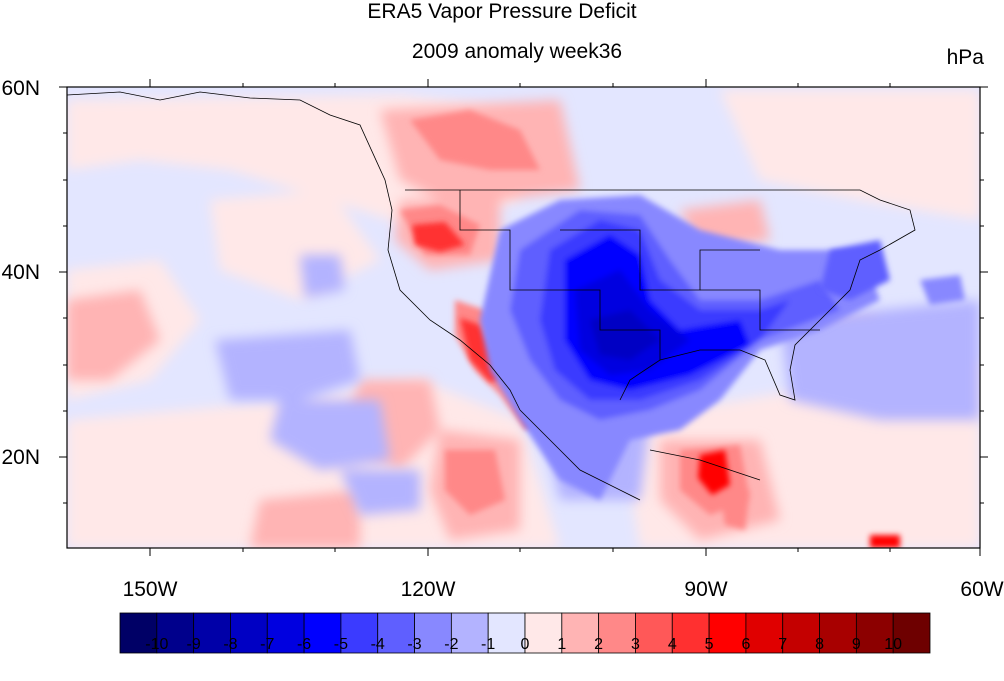 This screenshot has width=1004, height=681. I want to click on colorbar-tick-label: 3, so click(635, 644).